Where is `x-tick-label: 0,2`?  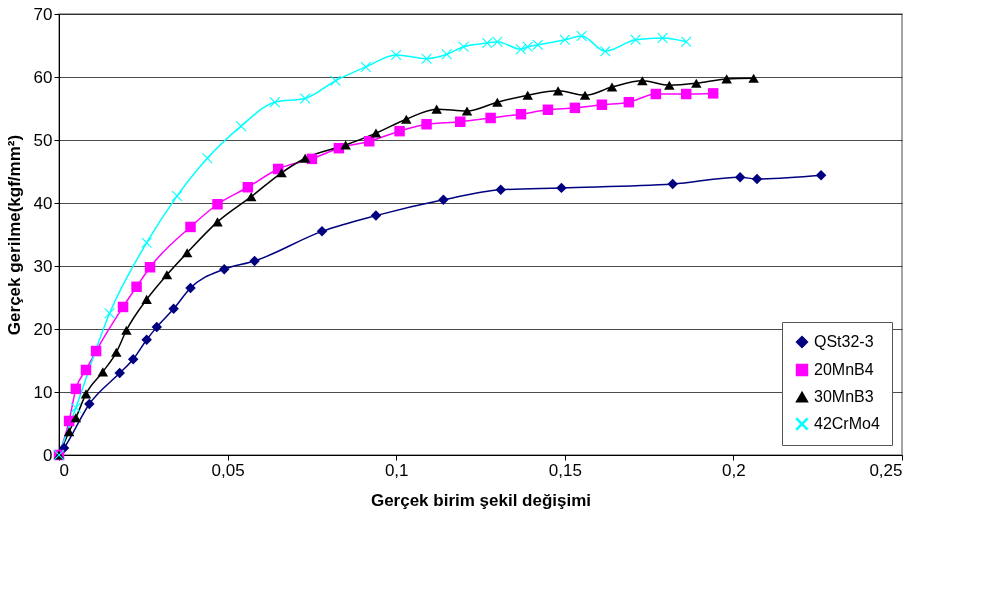
x-tick-label: 0,2 is located at coordinates (734, 470).